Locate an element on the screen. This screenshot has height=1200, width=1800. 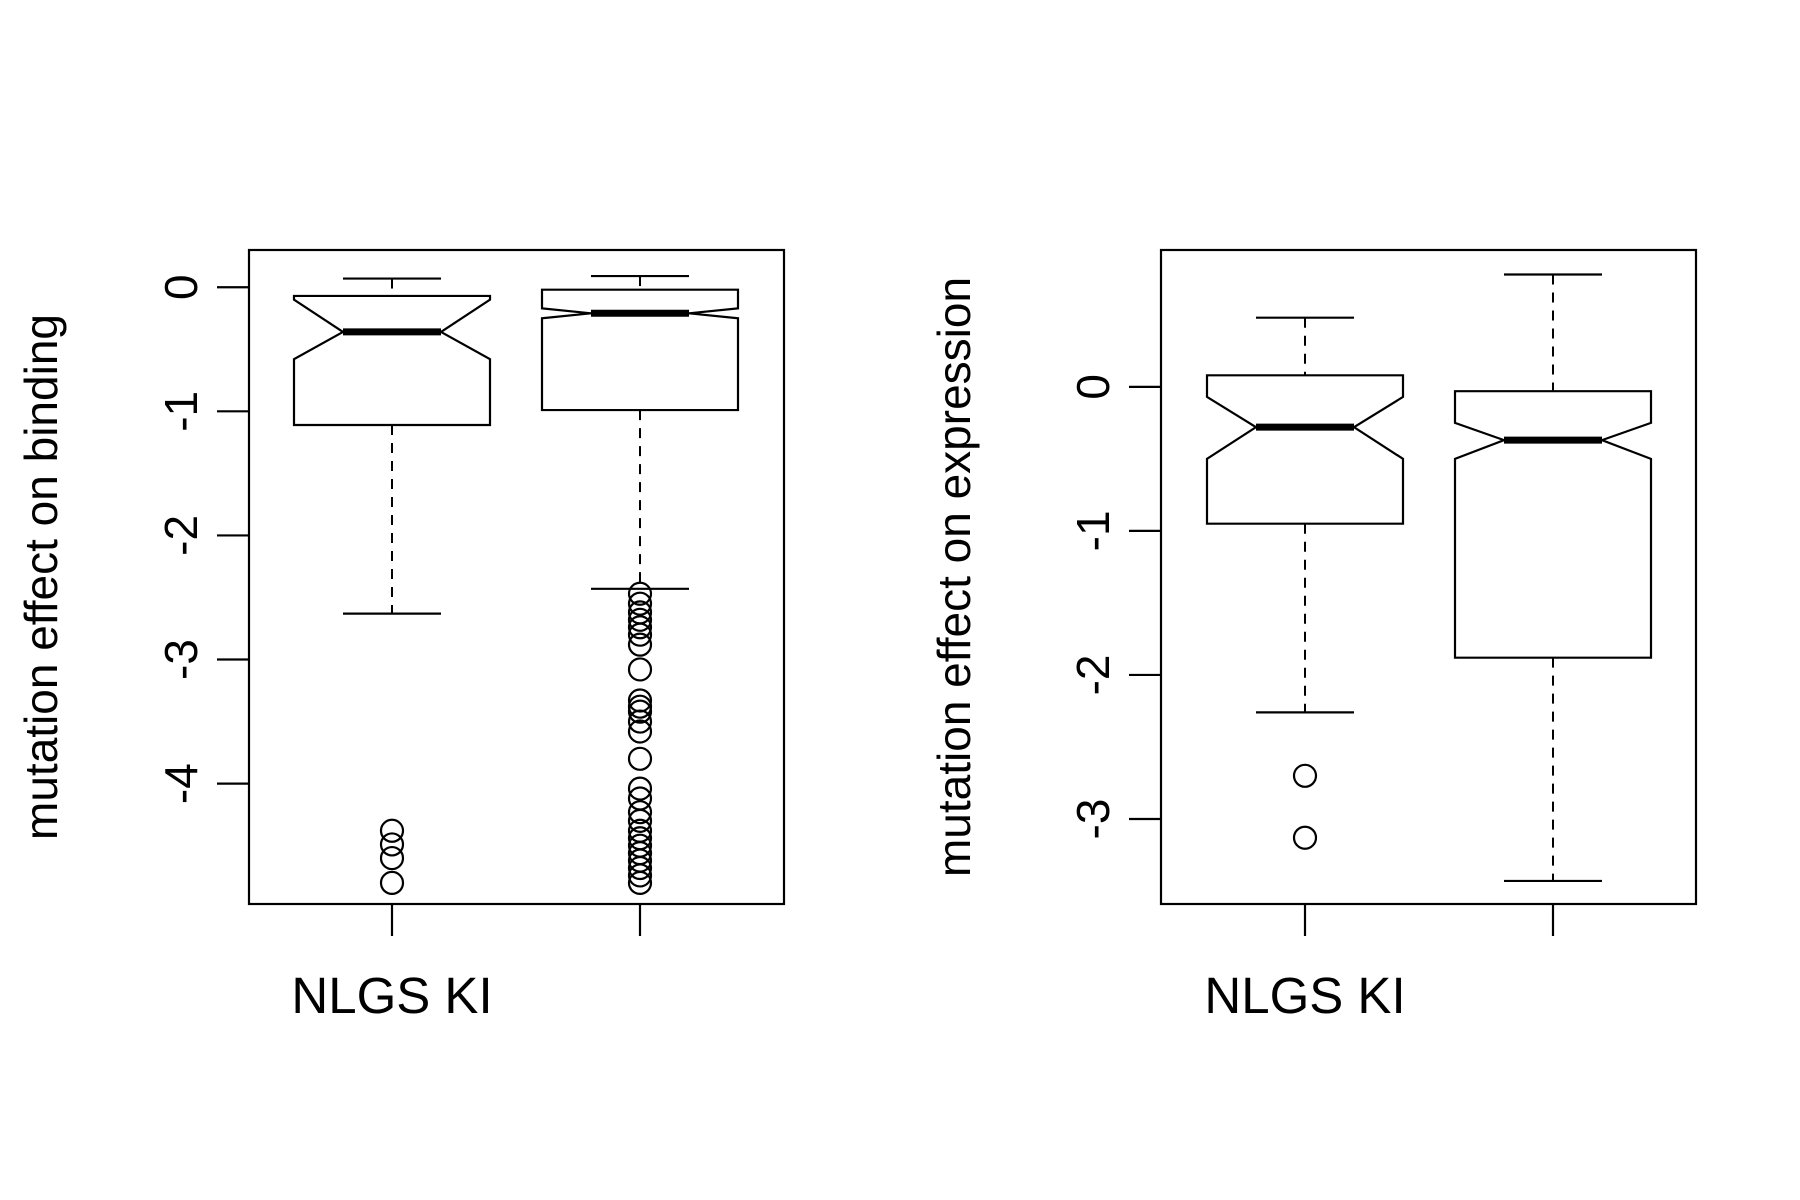
expression-y-tick-label: -2 is located at coordinates (1093, 675).